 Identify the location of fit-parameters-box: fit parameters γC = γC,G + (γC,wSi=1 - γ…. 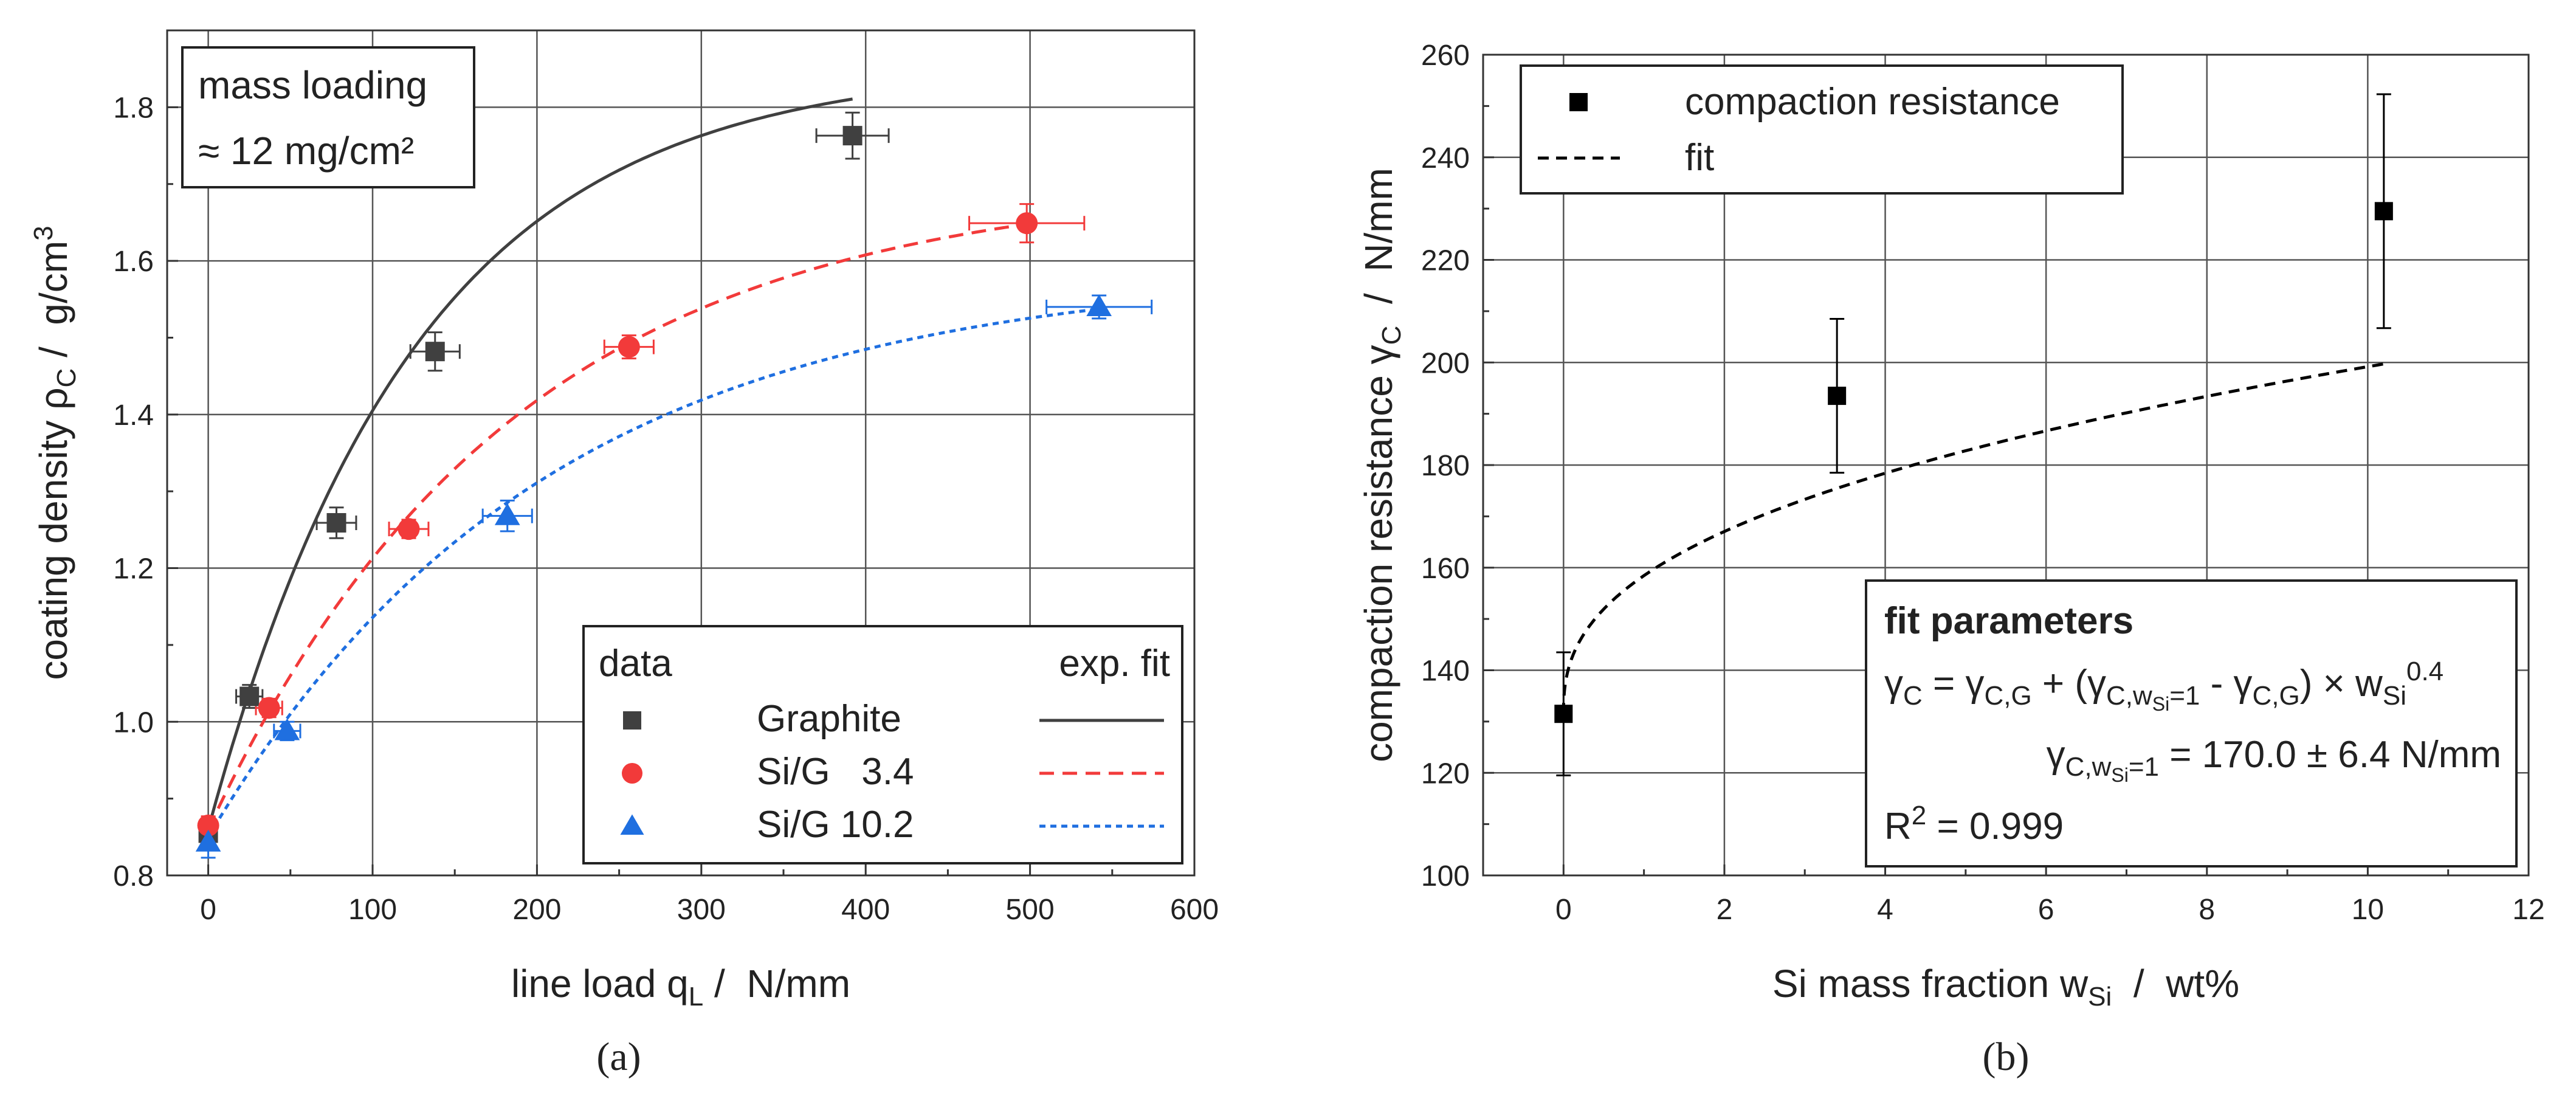
(2191, 723).